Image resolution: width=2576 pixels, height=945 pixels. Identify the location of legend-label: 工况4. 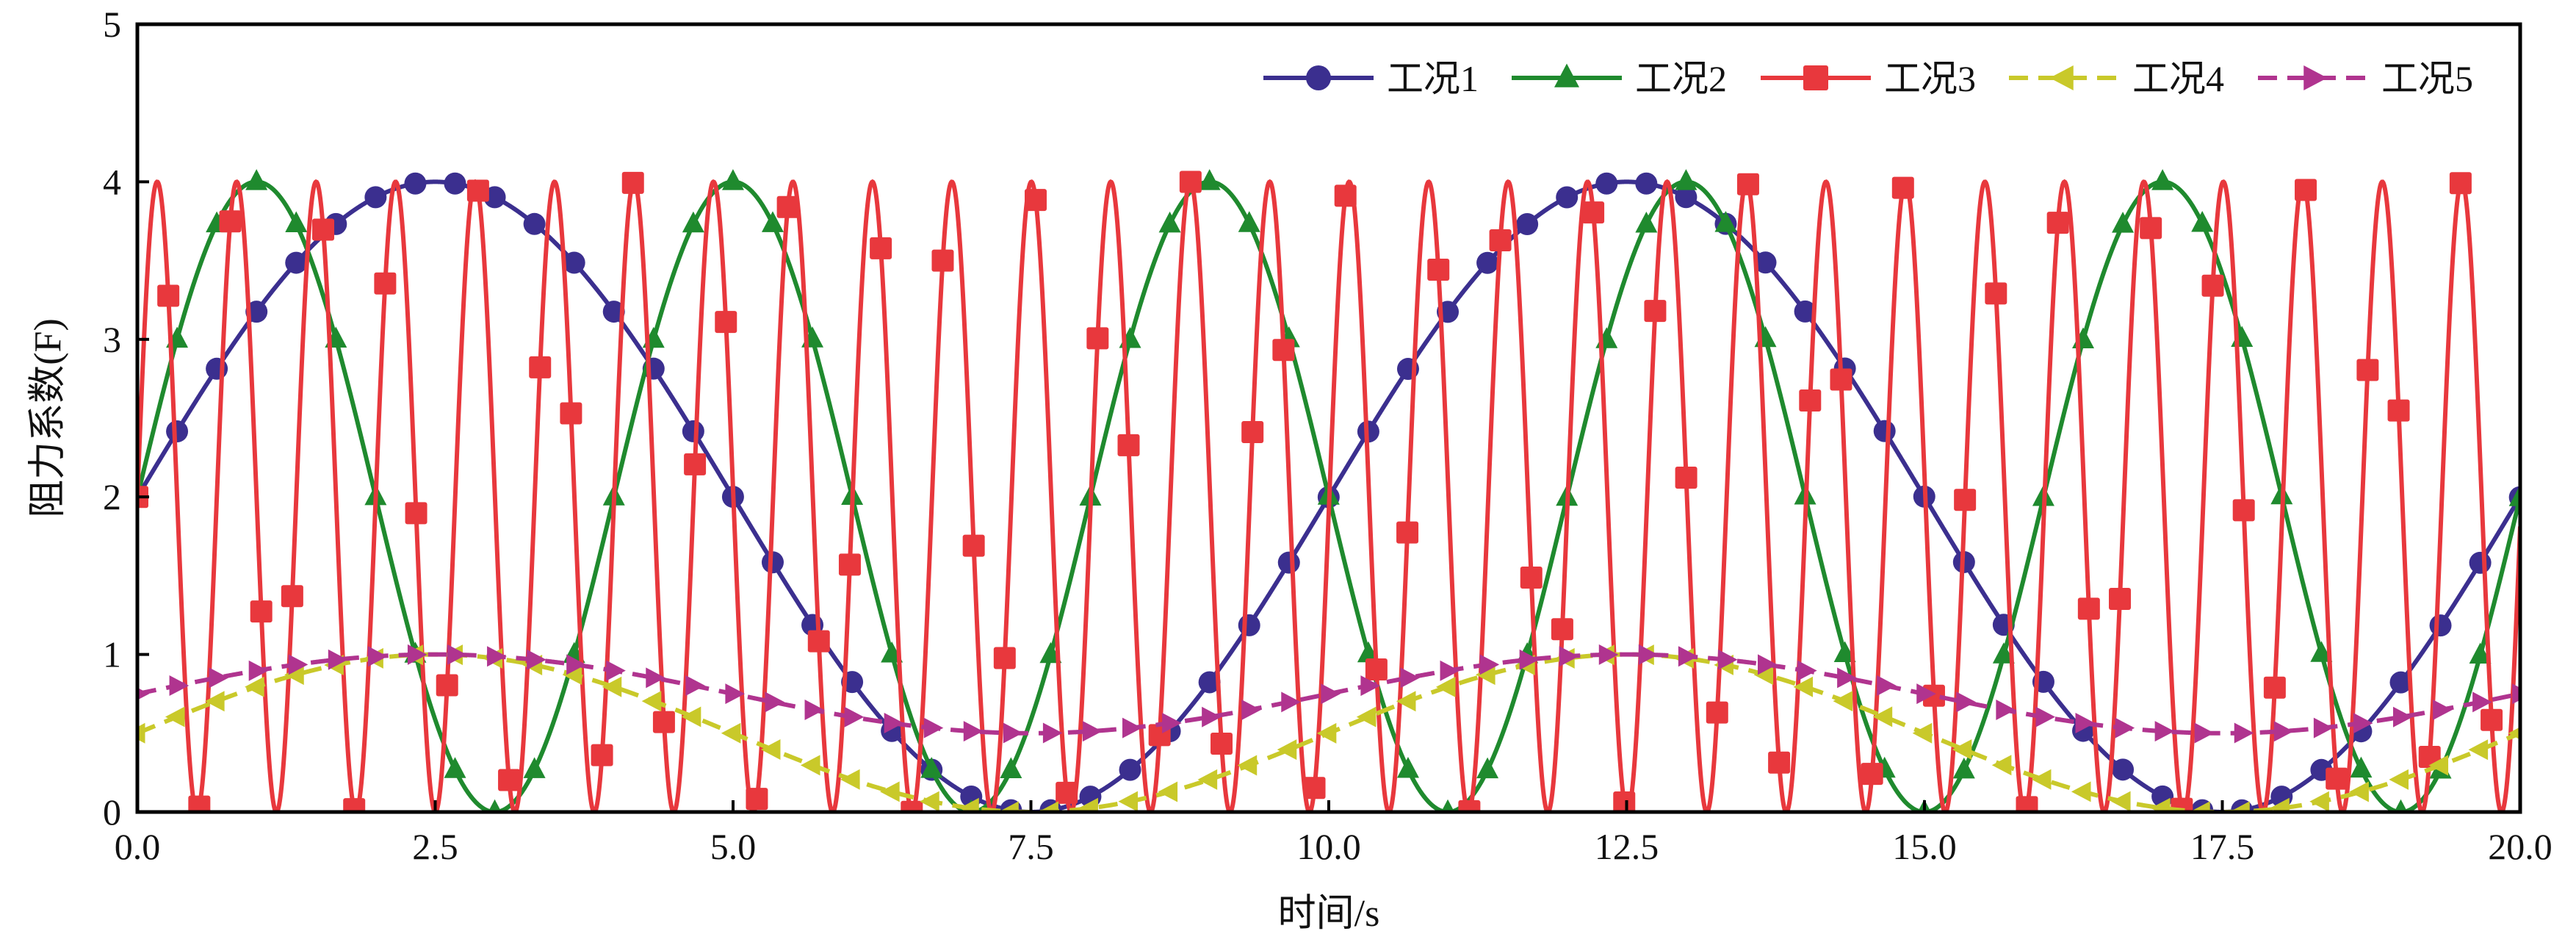
(2178, 78).